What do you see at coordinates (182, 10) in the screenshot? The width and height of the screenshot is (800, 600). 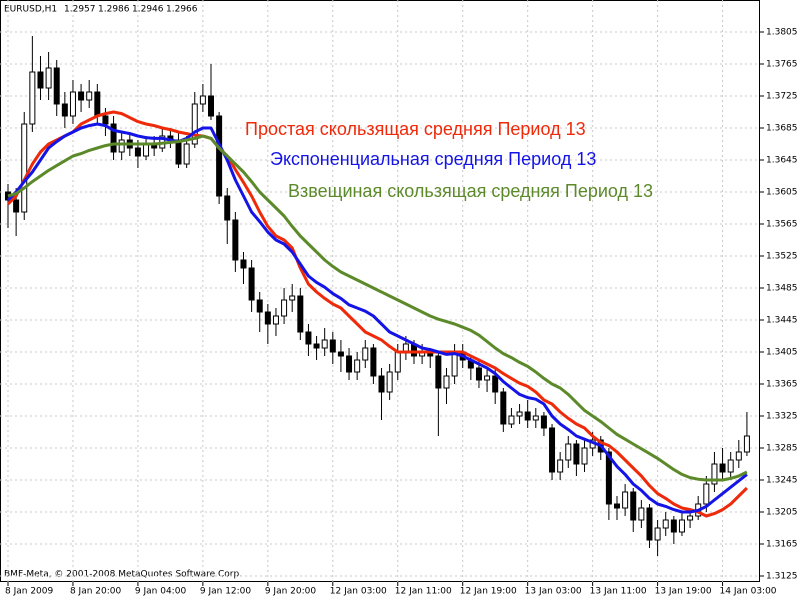 I see `header-quote: 1.2966` at bounding box center [182, 10].